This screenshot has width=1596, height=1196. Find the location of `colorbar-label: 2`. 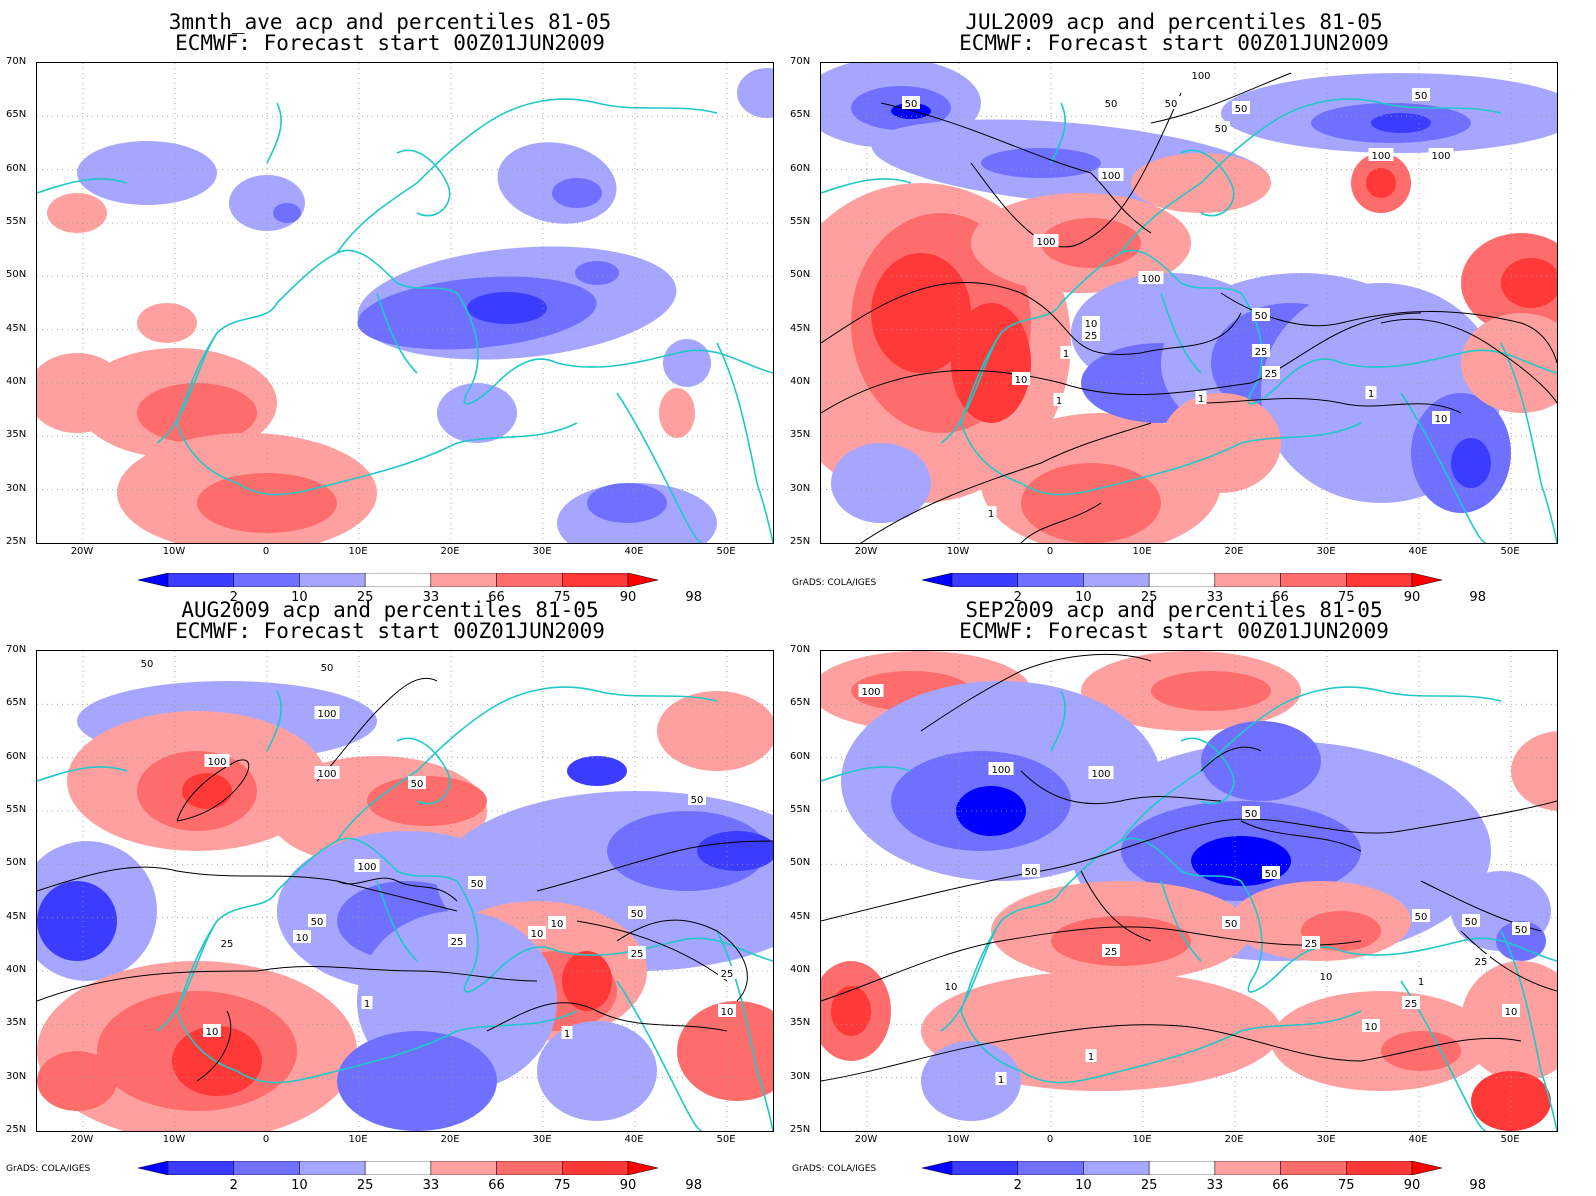

colorbar-label: 2 is located at coordinates (1017, 1185).